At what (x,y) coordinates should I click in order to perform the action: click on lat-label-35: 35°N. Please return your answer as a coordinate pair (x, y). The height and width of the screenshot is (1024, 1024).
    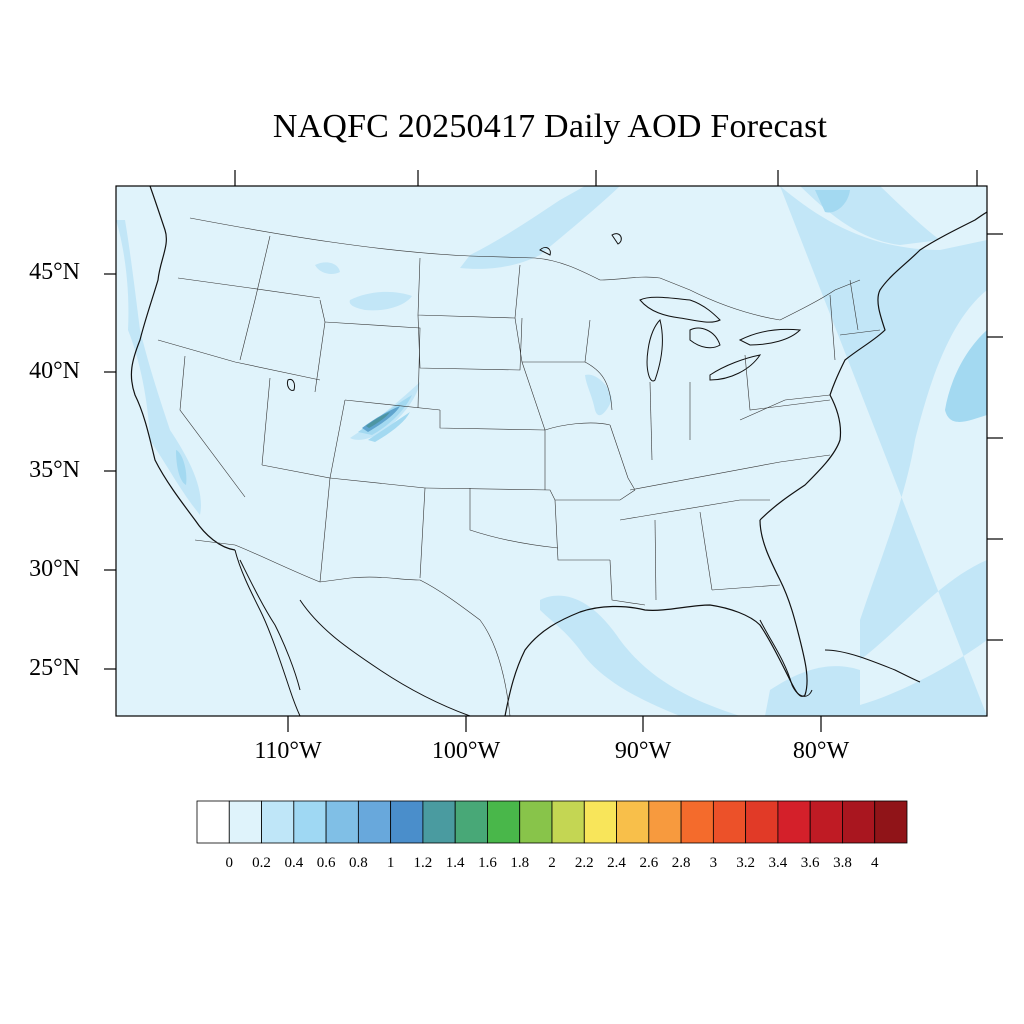
    Looking at the image, I should click on (54, 470).